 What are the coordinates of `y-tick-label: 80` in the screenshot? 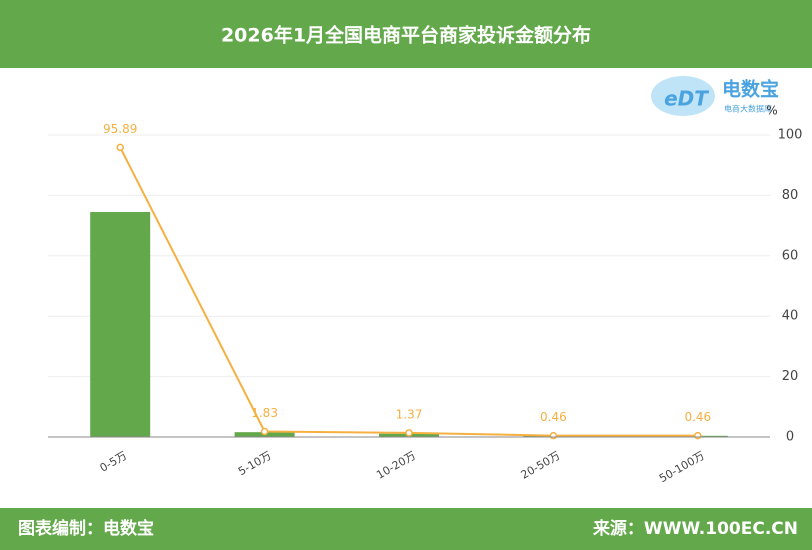 It's located at (790, 195).